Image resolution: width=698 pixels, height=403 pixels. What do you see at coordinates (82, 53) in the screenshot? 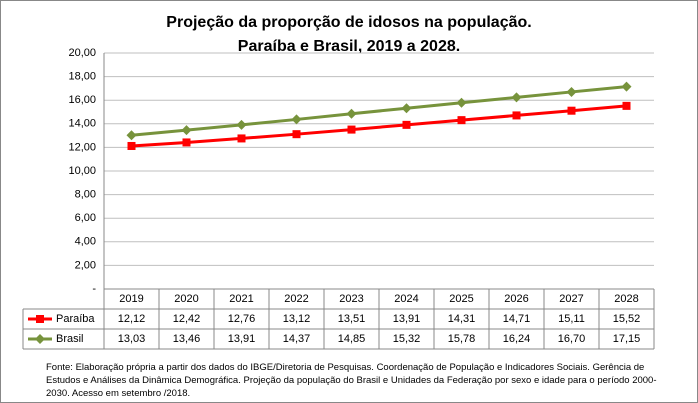
I see `y-tick-label: 20,00` at bounding box center [82, 53].